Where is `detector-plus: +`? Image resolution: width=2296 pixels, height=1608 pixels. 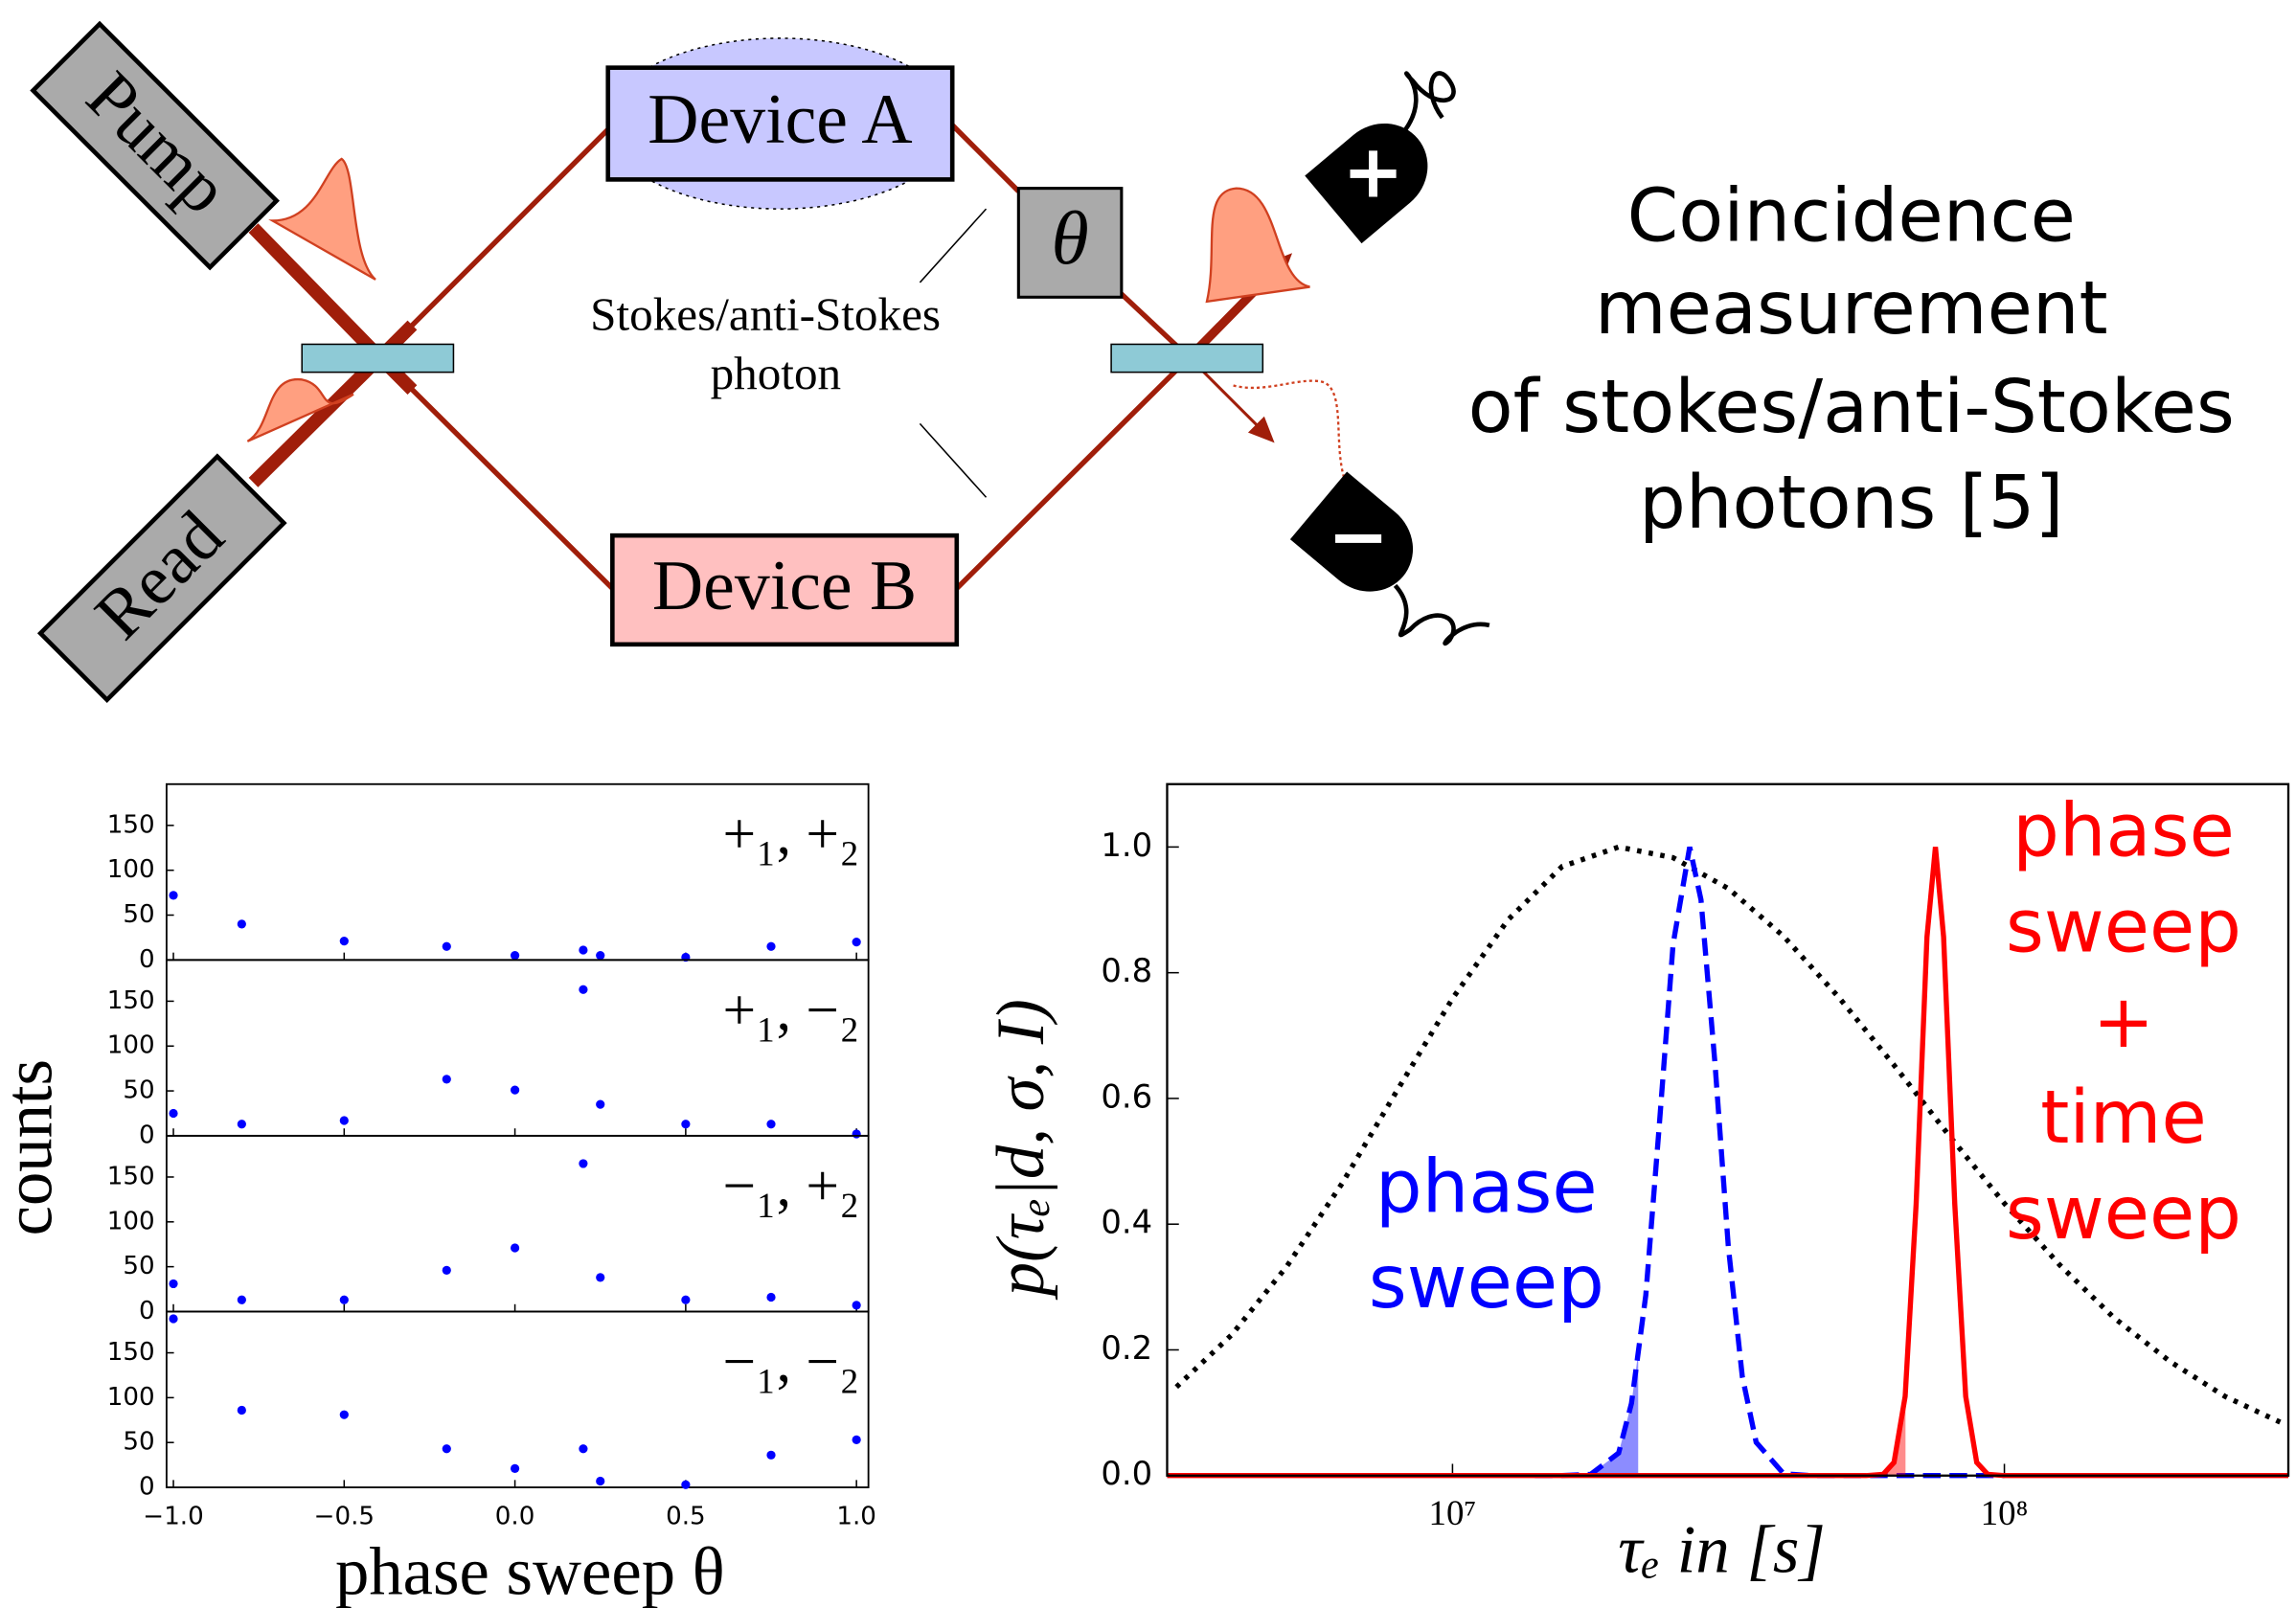 detector-plus: + is located at coordinates (1366, 183).